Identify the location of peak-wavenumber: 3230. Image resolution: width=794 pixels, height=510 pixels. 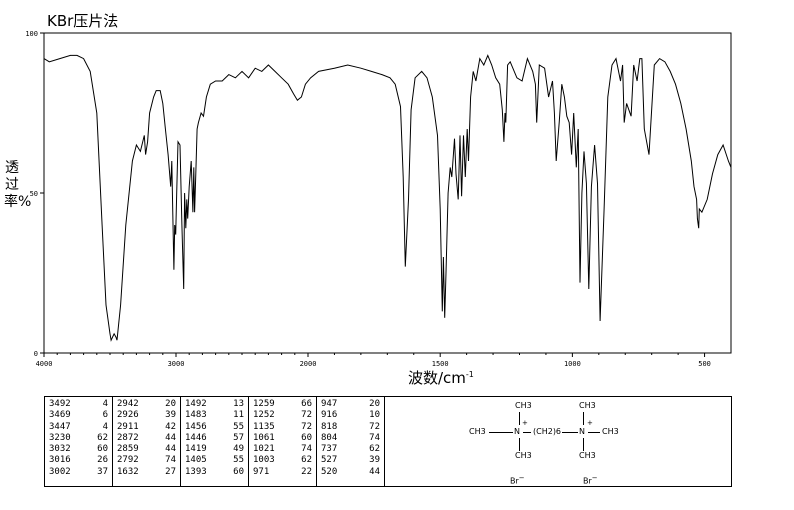
(60, 437).